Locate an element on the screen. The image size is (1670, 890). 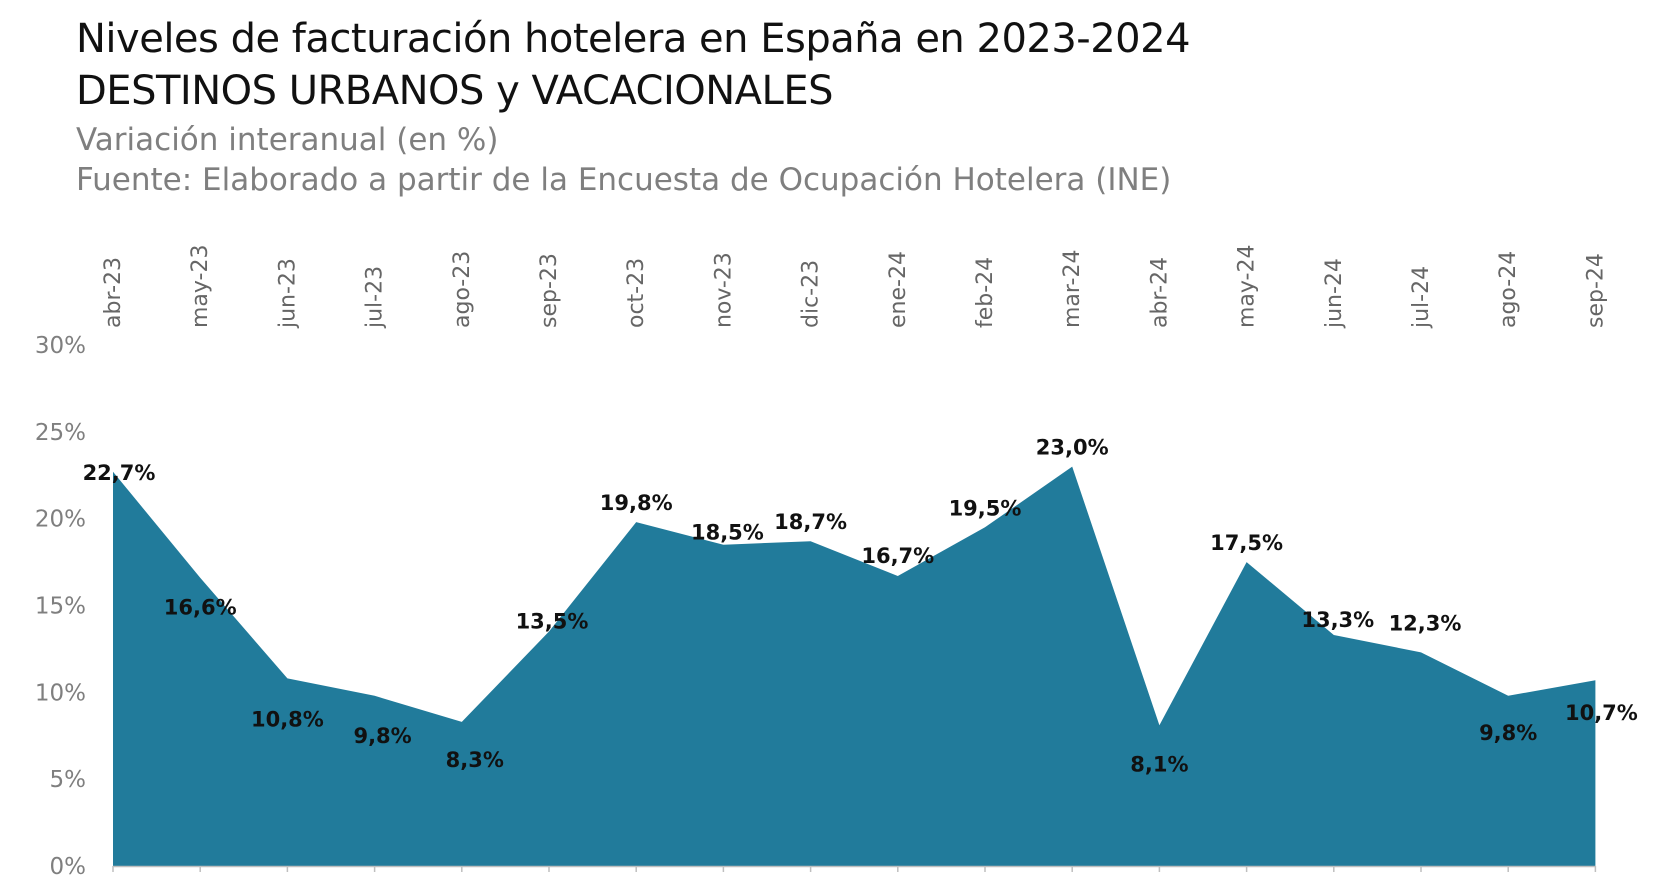
data-label: 18,5% is located at coordinates (727, 533).